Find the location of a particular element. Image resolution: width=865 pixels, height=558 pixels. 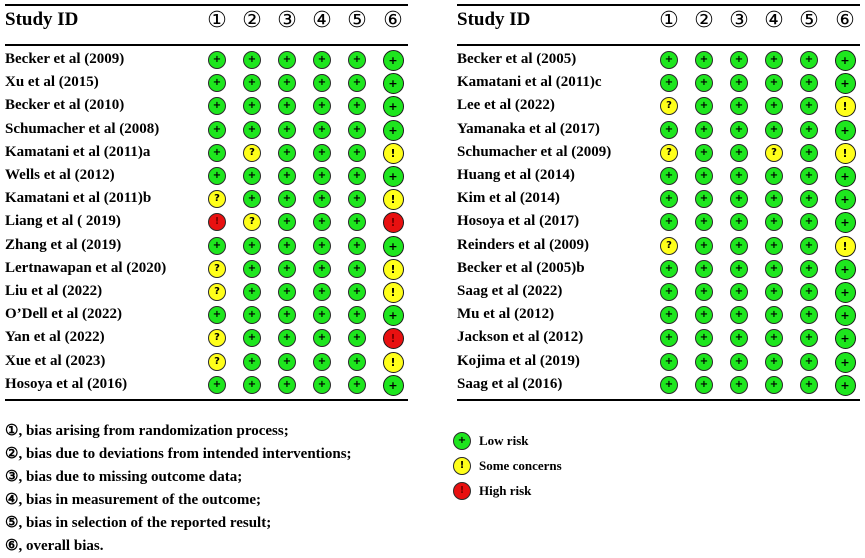

study-row: Xue et al (2023)? + + + +! is located at coordinates (206, 362).